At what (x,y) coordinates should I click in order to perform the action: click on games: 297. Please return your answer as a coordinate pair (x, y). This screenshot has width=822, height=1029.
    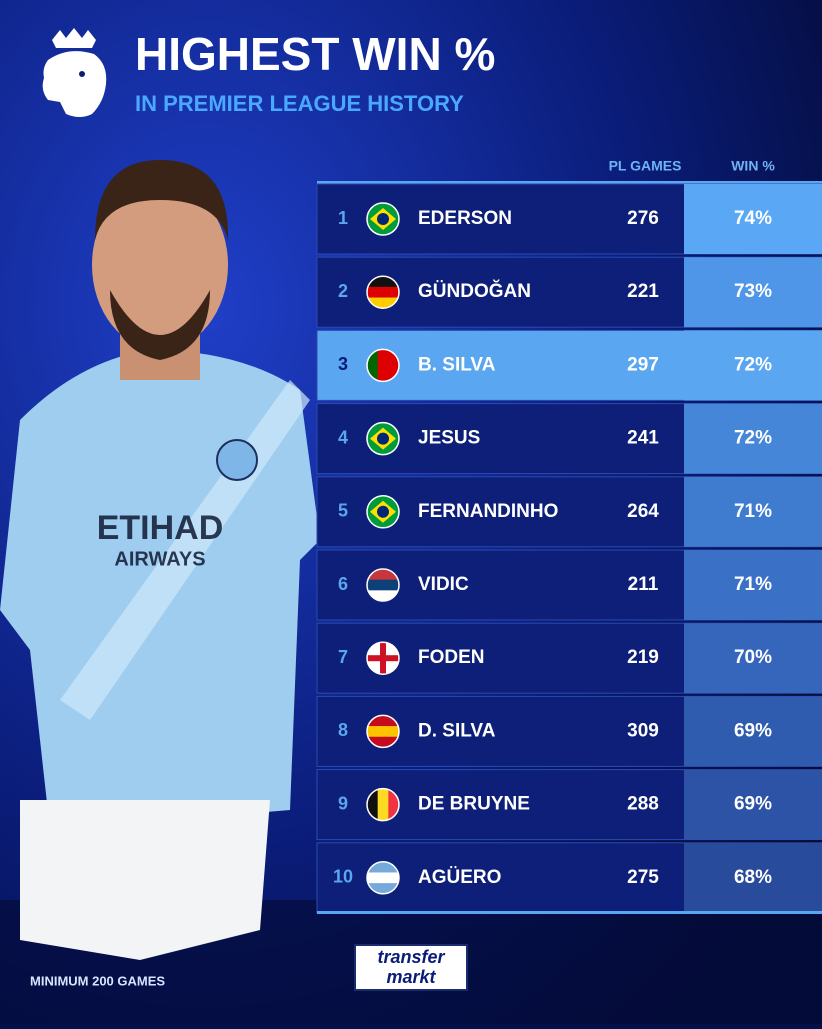
    Looking at the image, I should click on (643, 364).